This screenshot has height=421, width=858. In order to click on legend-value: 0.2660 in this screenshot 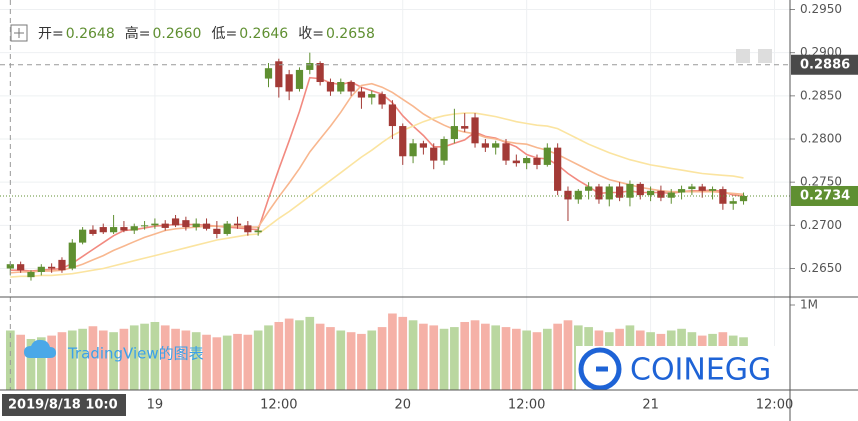, I will do `click(176, 34)`.